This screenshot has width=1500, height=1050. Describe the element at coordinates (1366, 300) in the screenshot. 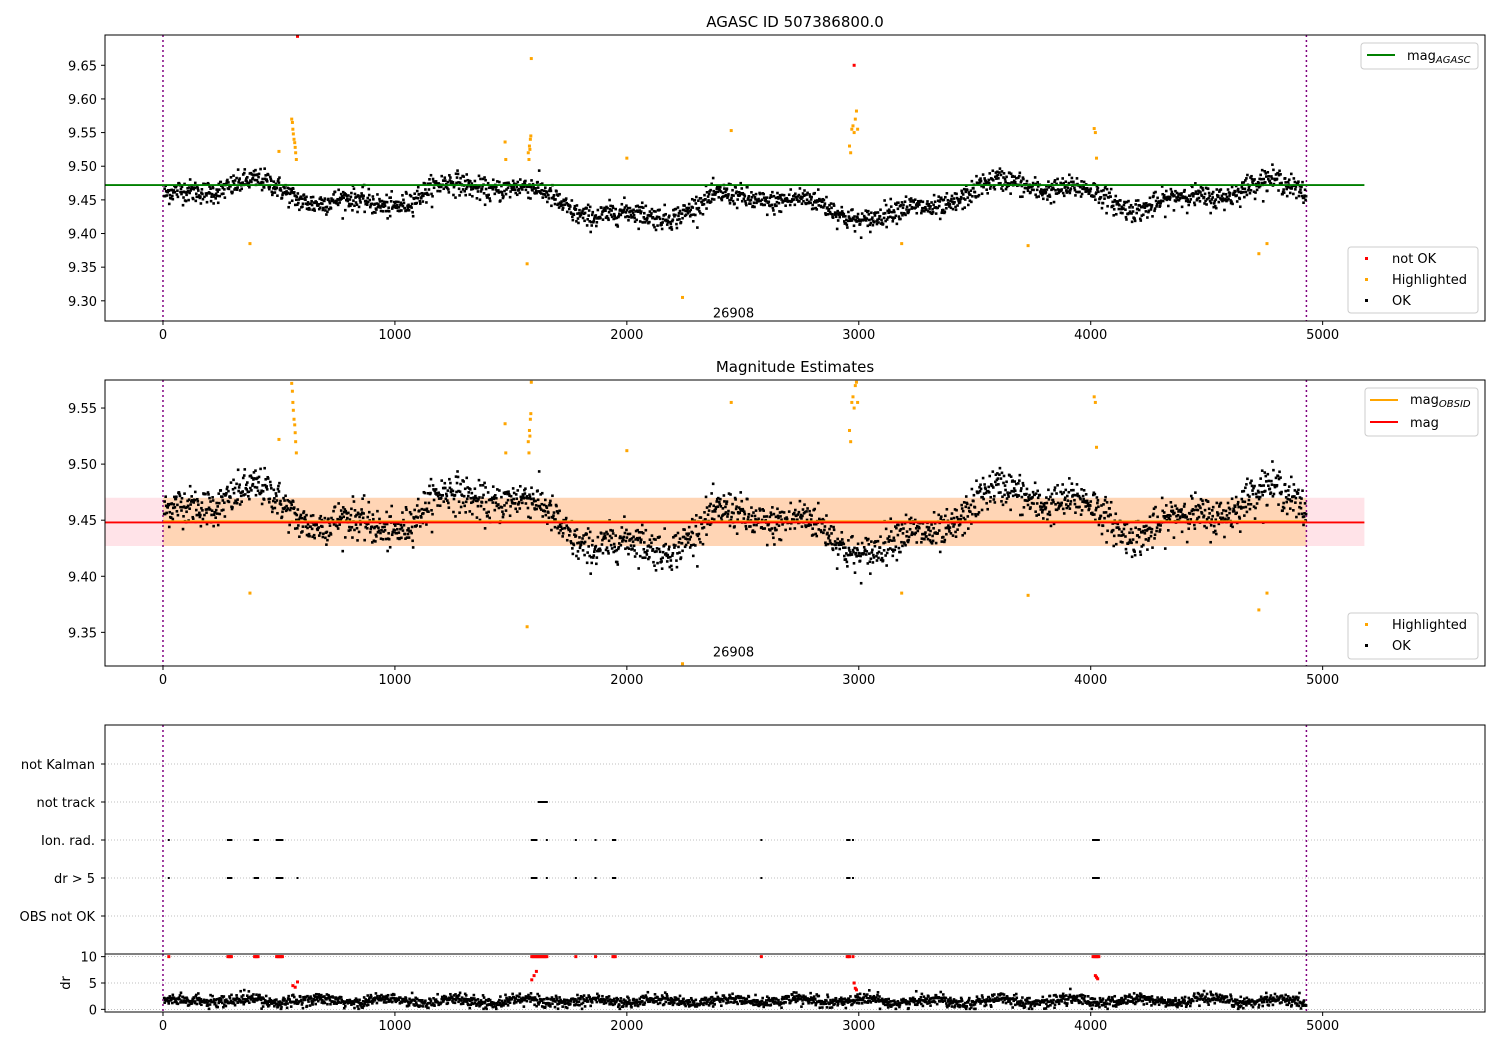

I see `legend-marker-ok` at that location.